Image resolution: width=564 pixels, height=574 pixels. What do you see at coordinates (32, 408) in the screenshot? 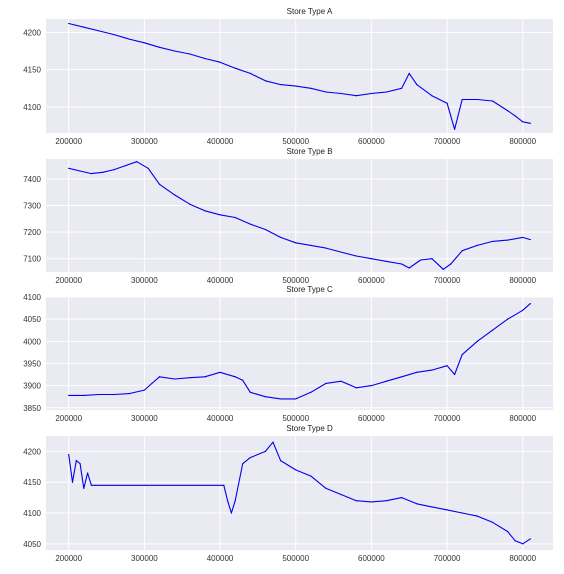
I see `y-tick-label: 3850` at bounding box center [32, 408].